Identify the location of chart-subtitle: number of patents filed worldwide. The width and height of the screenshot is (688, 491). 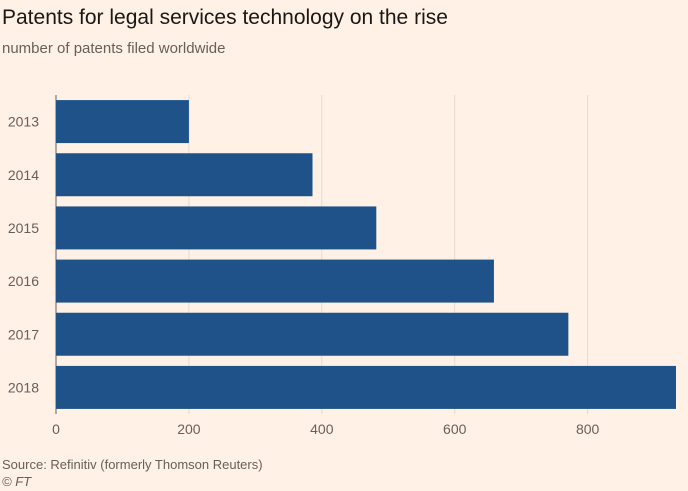
(114, 48).